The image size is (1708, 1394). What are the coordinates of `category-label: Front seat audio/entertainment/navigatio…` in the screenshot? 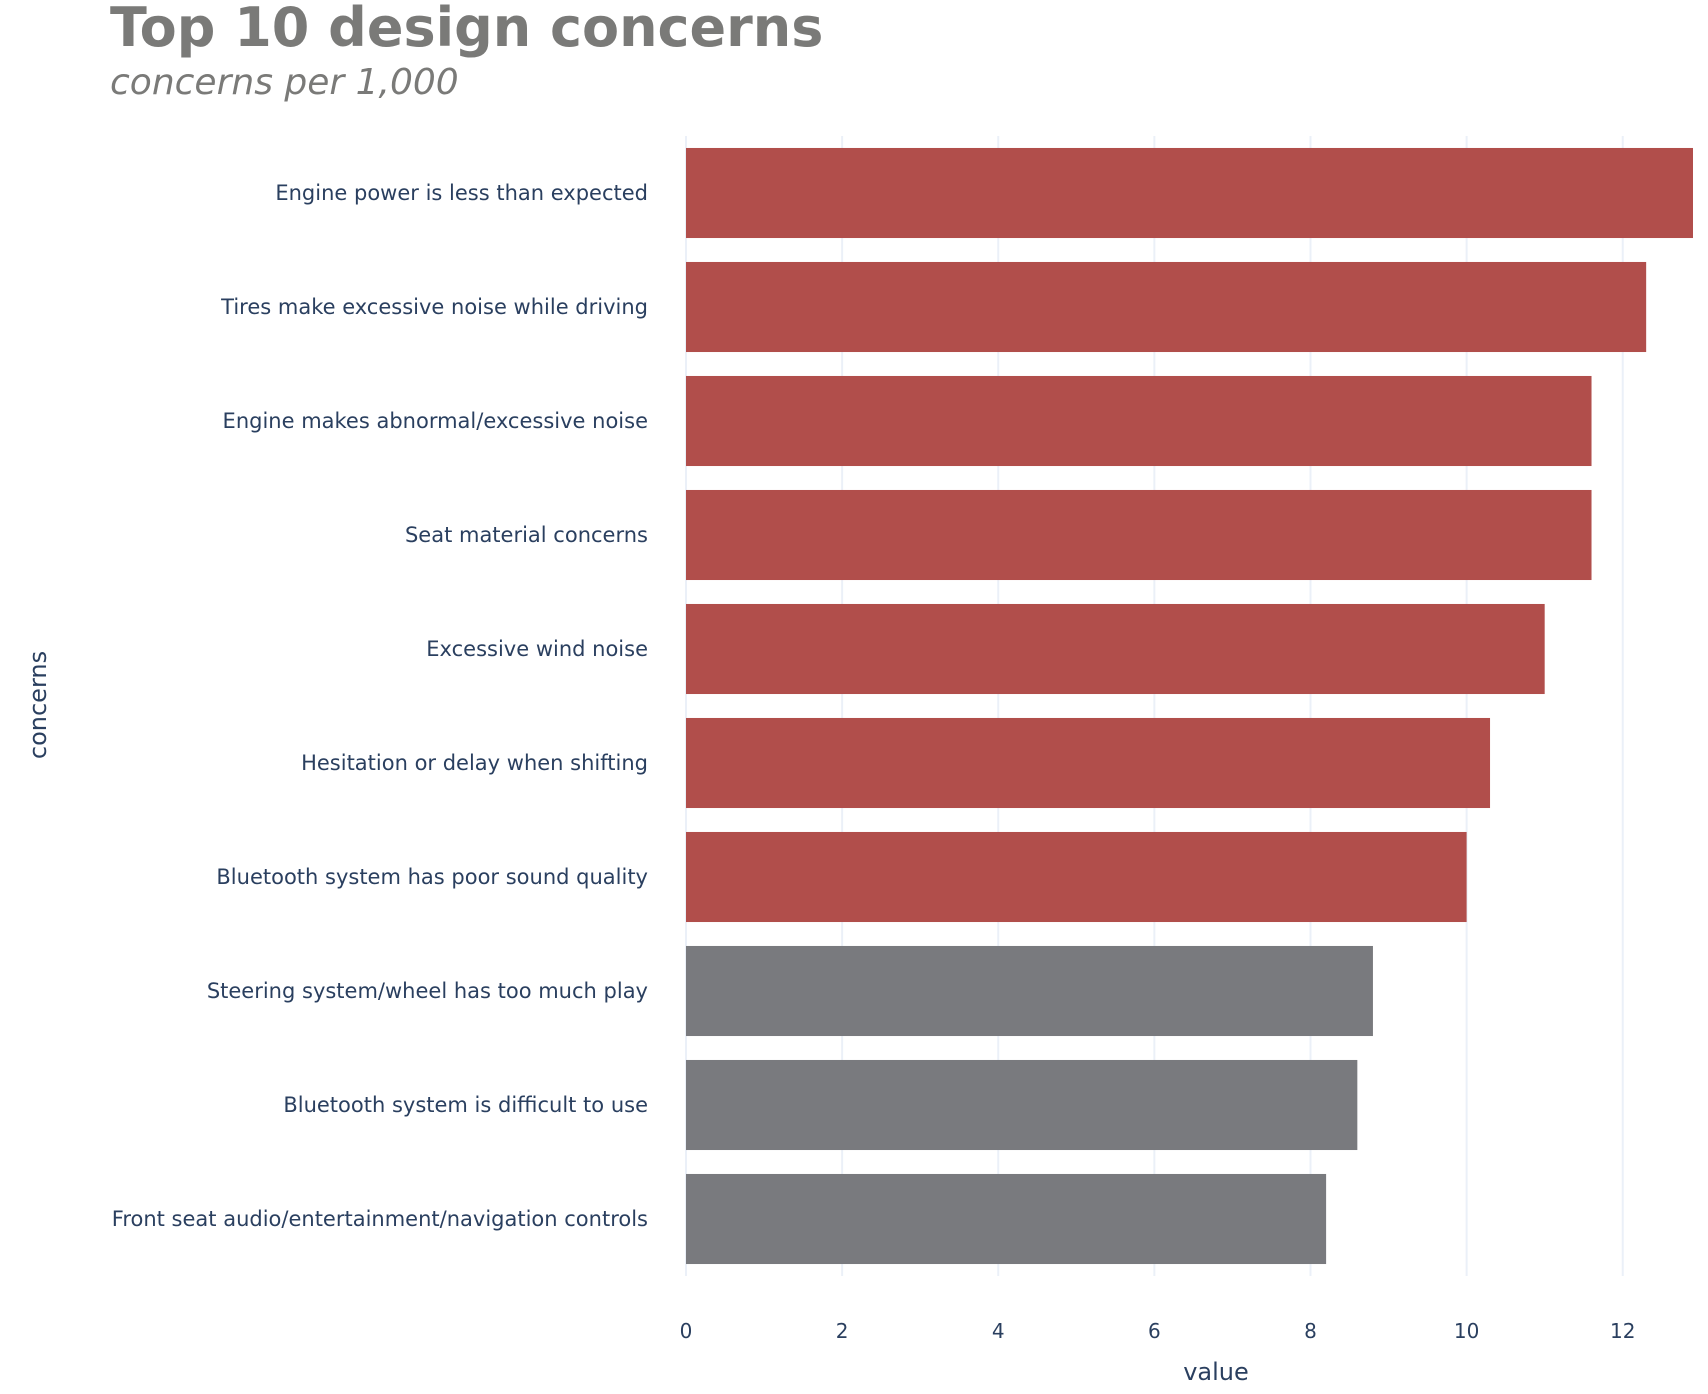 It's located at (380, 1219).